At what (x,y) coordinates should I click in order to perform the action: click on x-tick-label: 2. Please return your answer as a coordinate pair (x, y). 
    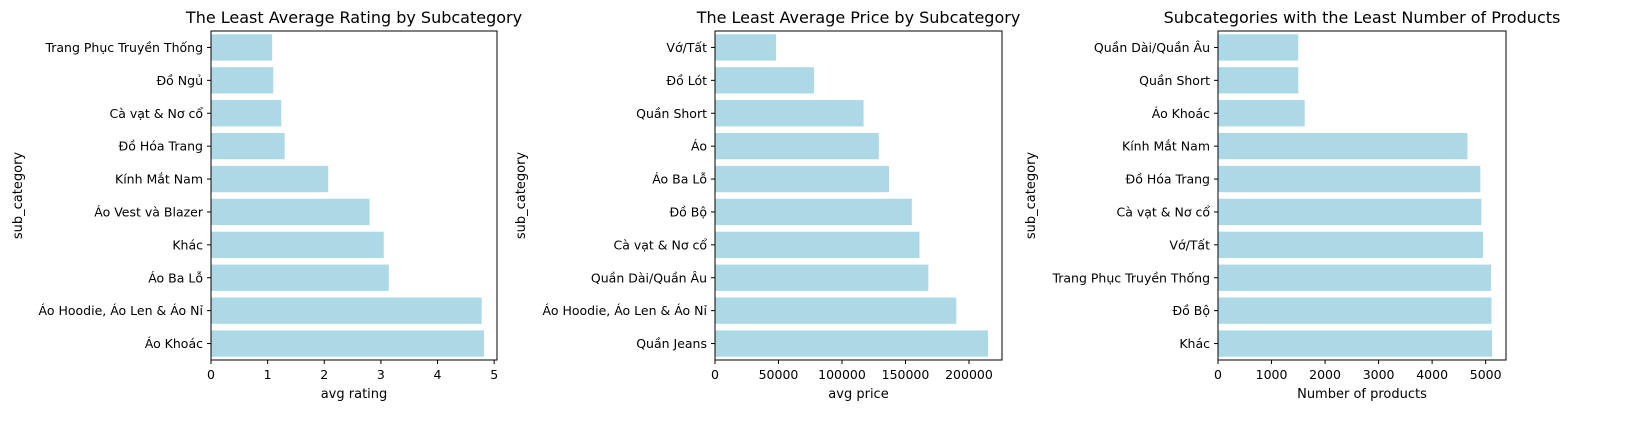
    Looking at the image, I should click on (324, 374).